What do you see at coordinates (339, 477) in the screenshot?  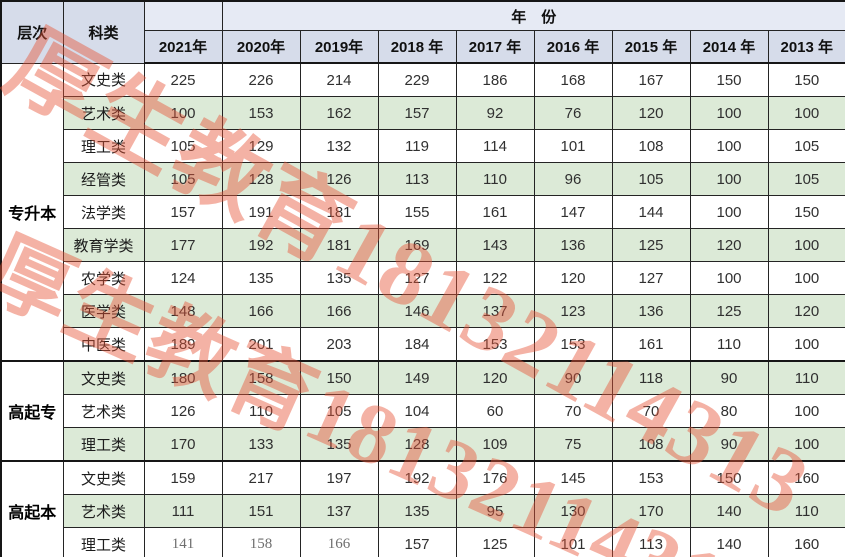 I see `score-cell: 197` at bounding box center [339, 477].